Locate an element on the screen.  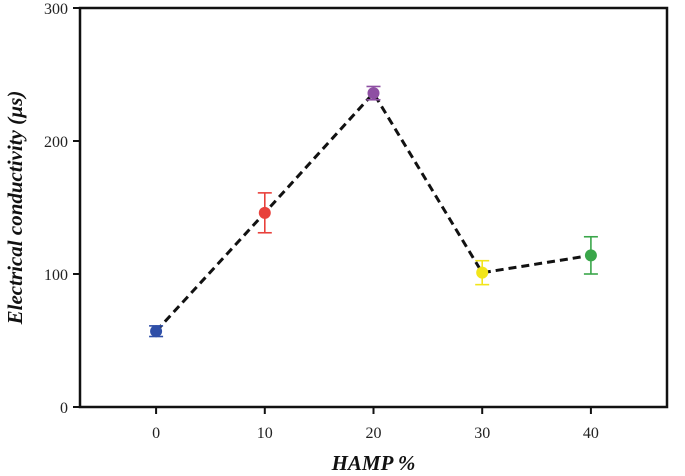
x-tick-label: 40 is located at coordinates (591, 433).